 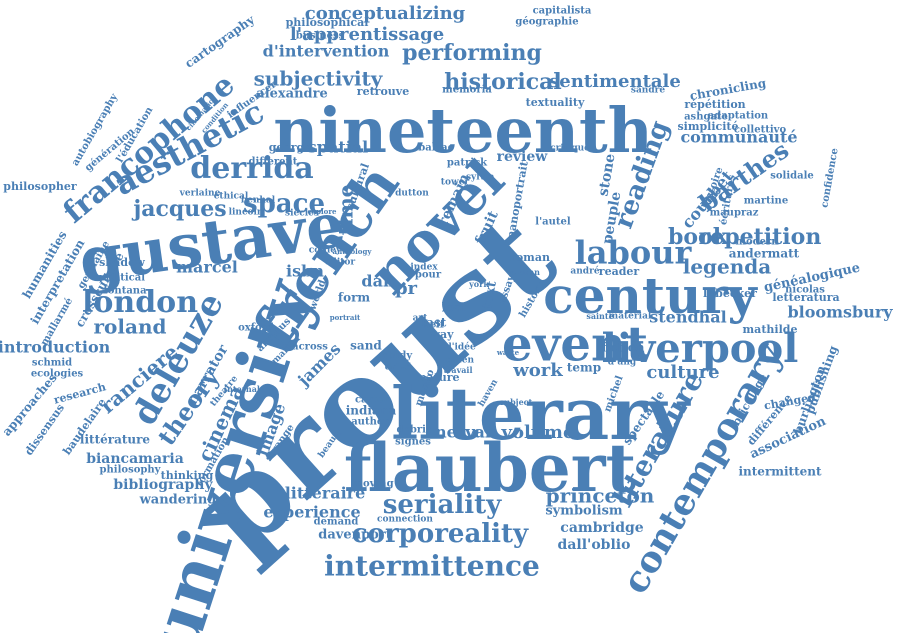 I want to click on word-88: simplicité, so click(x=707, y=126).